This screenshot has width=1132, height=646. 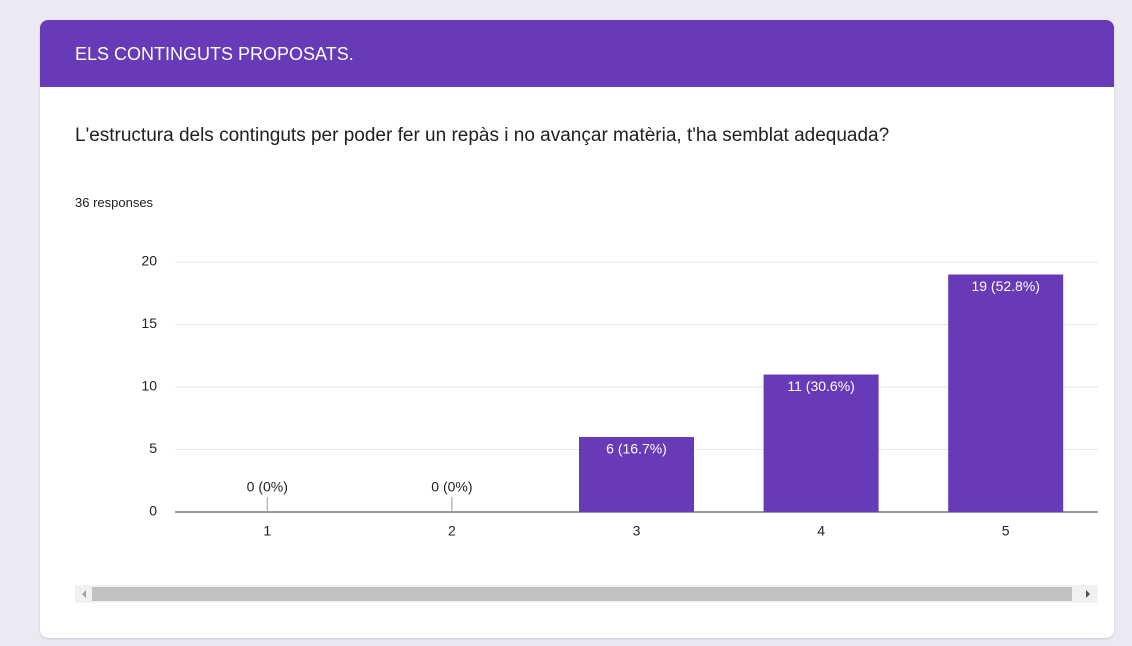 I want to click on y-tick-label: 20, so click(x=149, y=261).